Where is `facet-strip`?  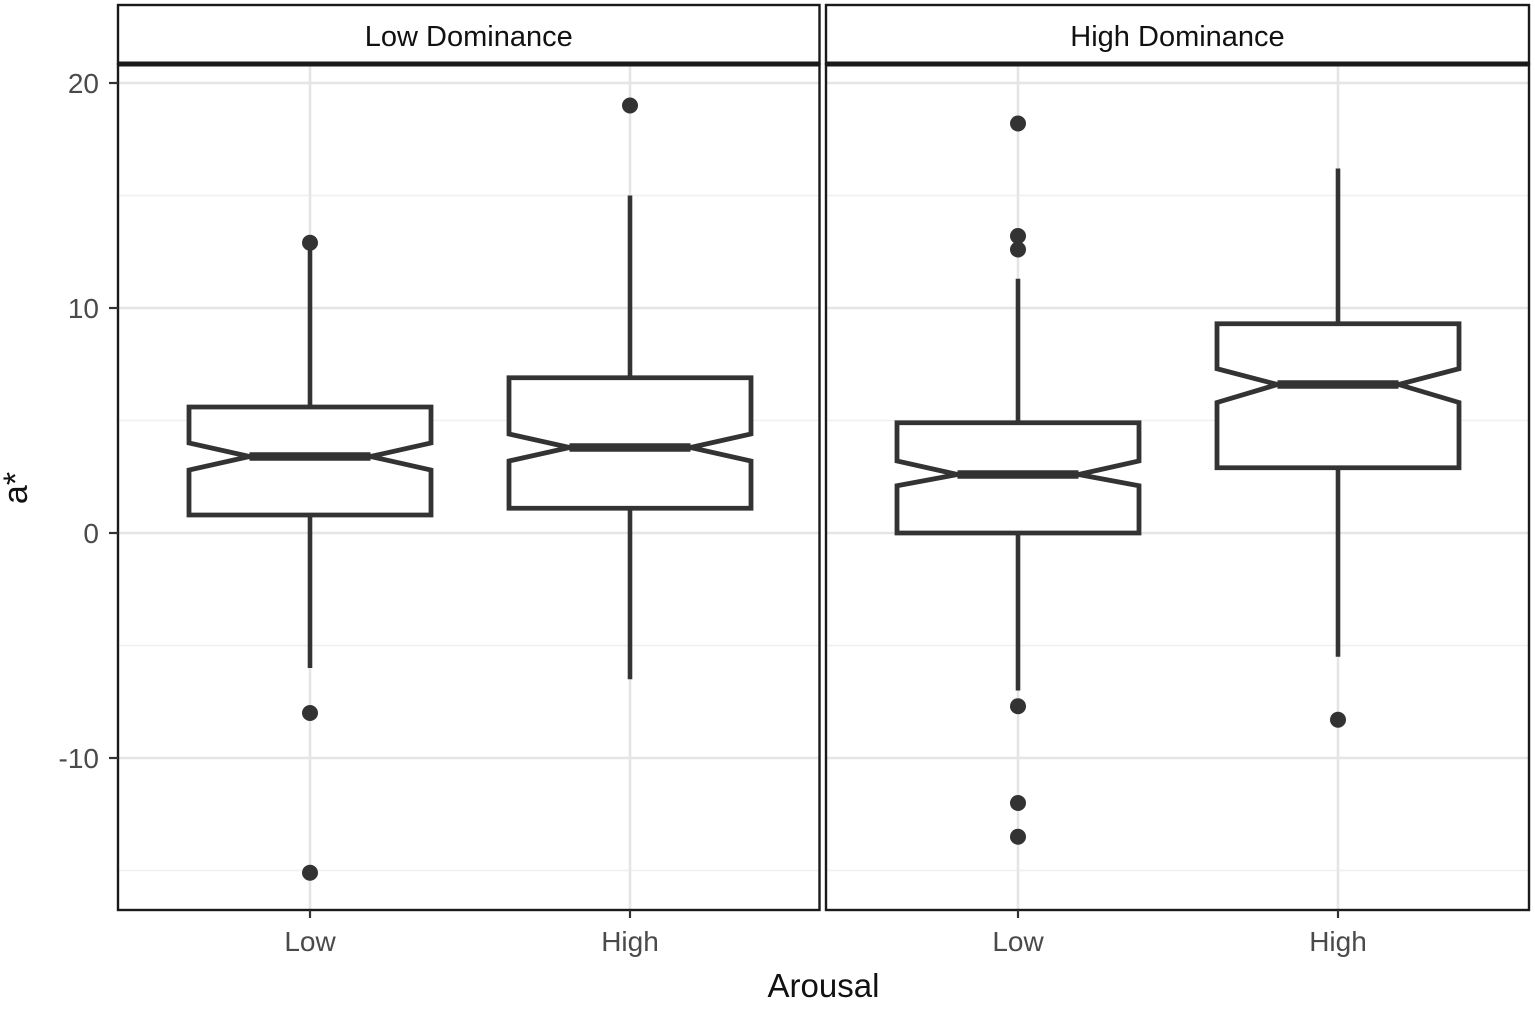 facet-strip is located at coordinates (468, 34).